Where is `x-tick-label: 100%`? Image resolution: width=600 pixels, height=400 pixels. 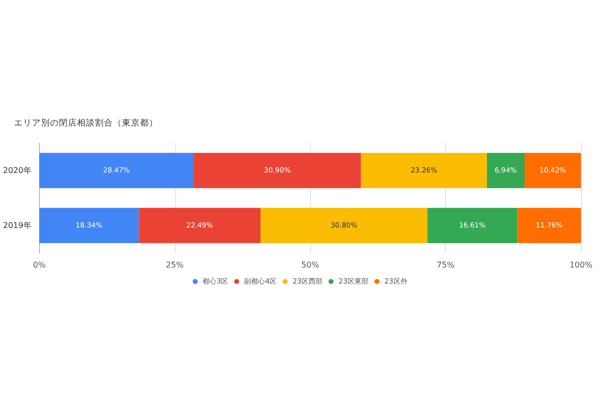
x-tick-label: 100% is located at coordinates (581, 265).